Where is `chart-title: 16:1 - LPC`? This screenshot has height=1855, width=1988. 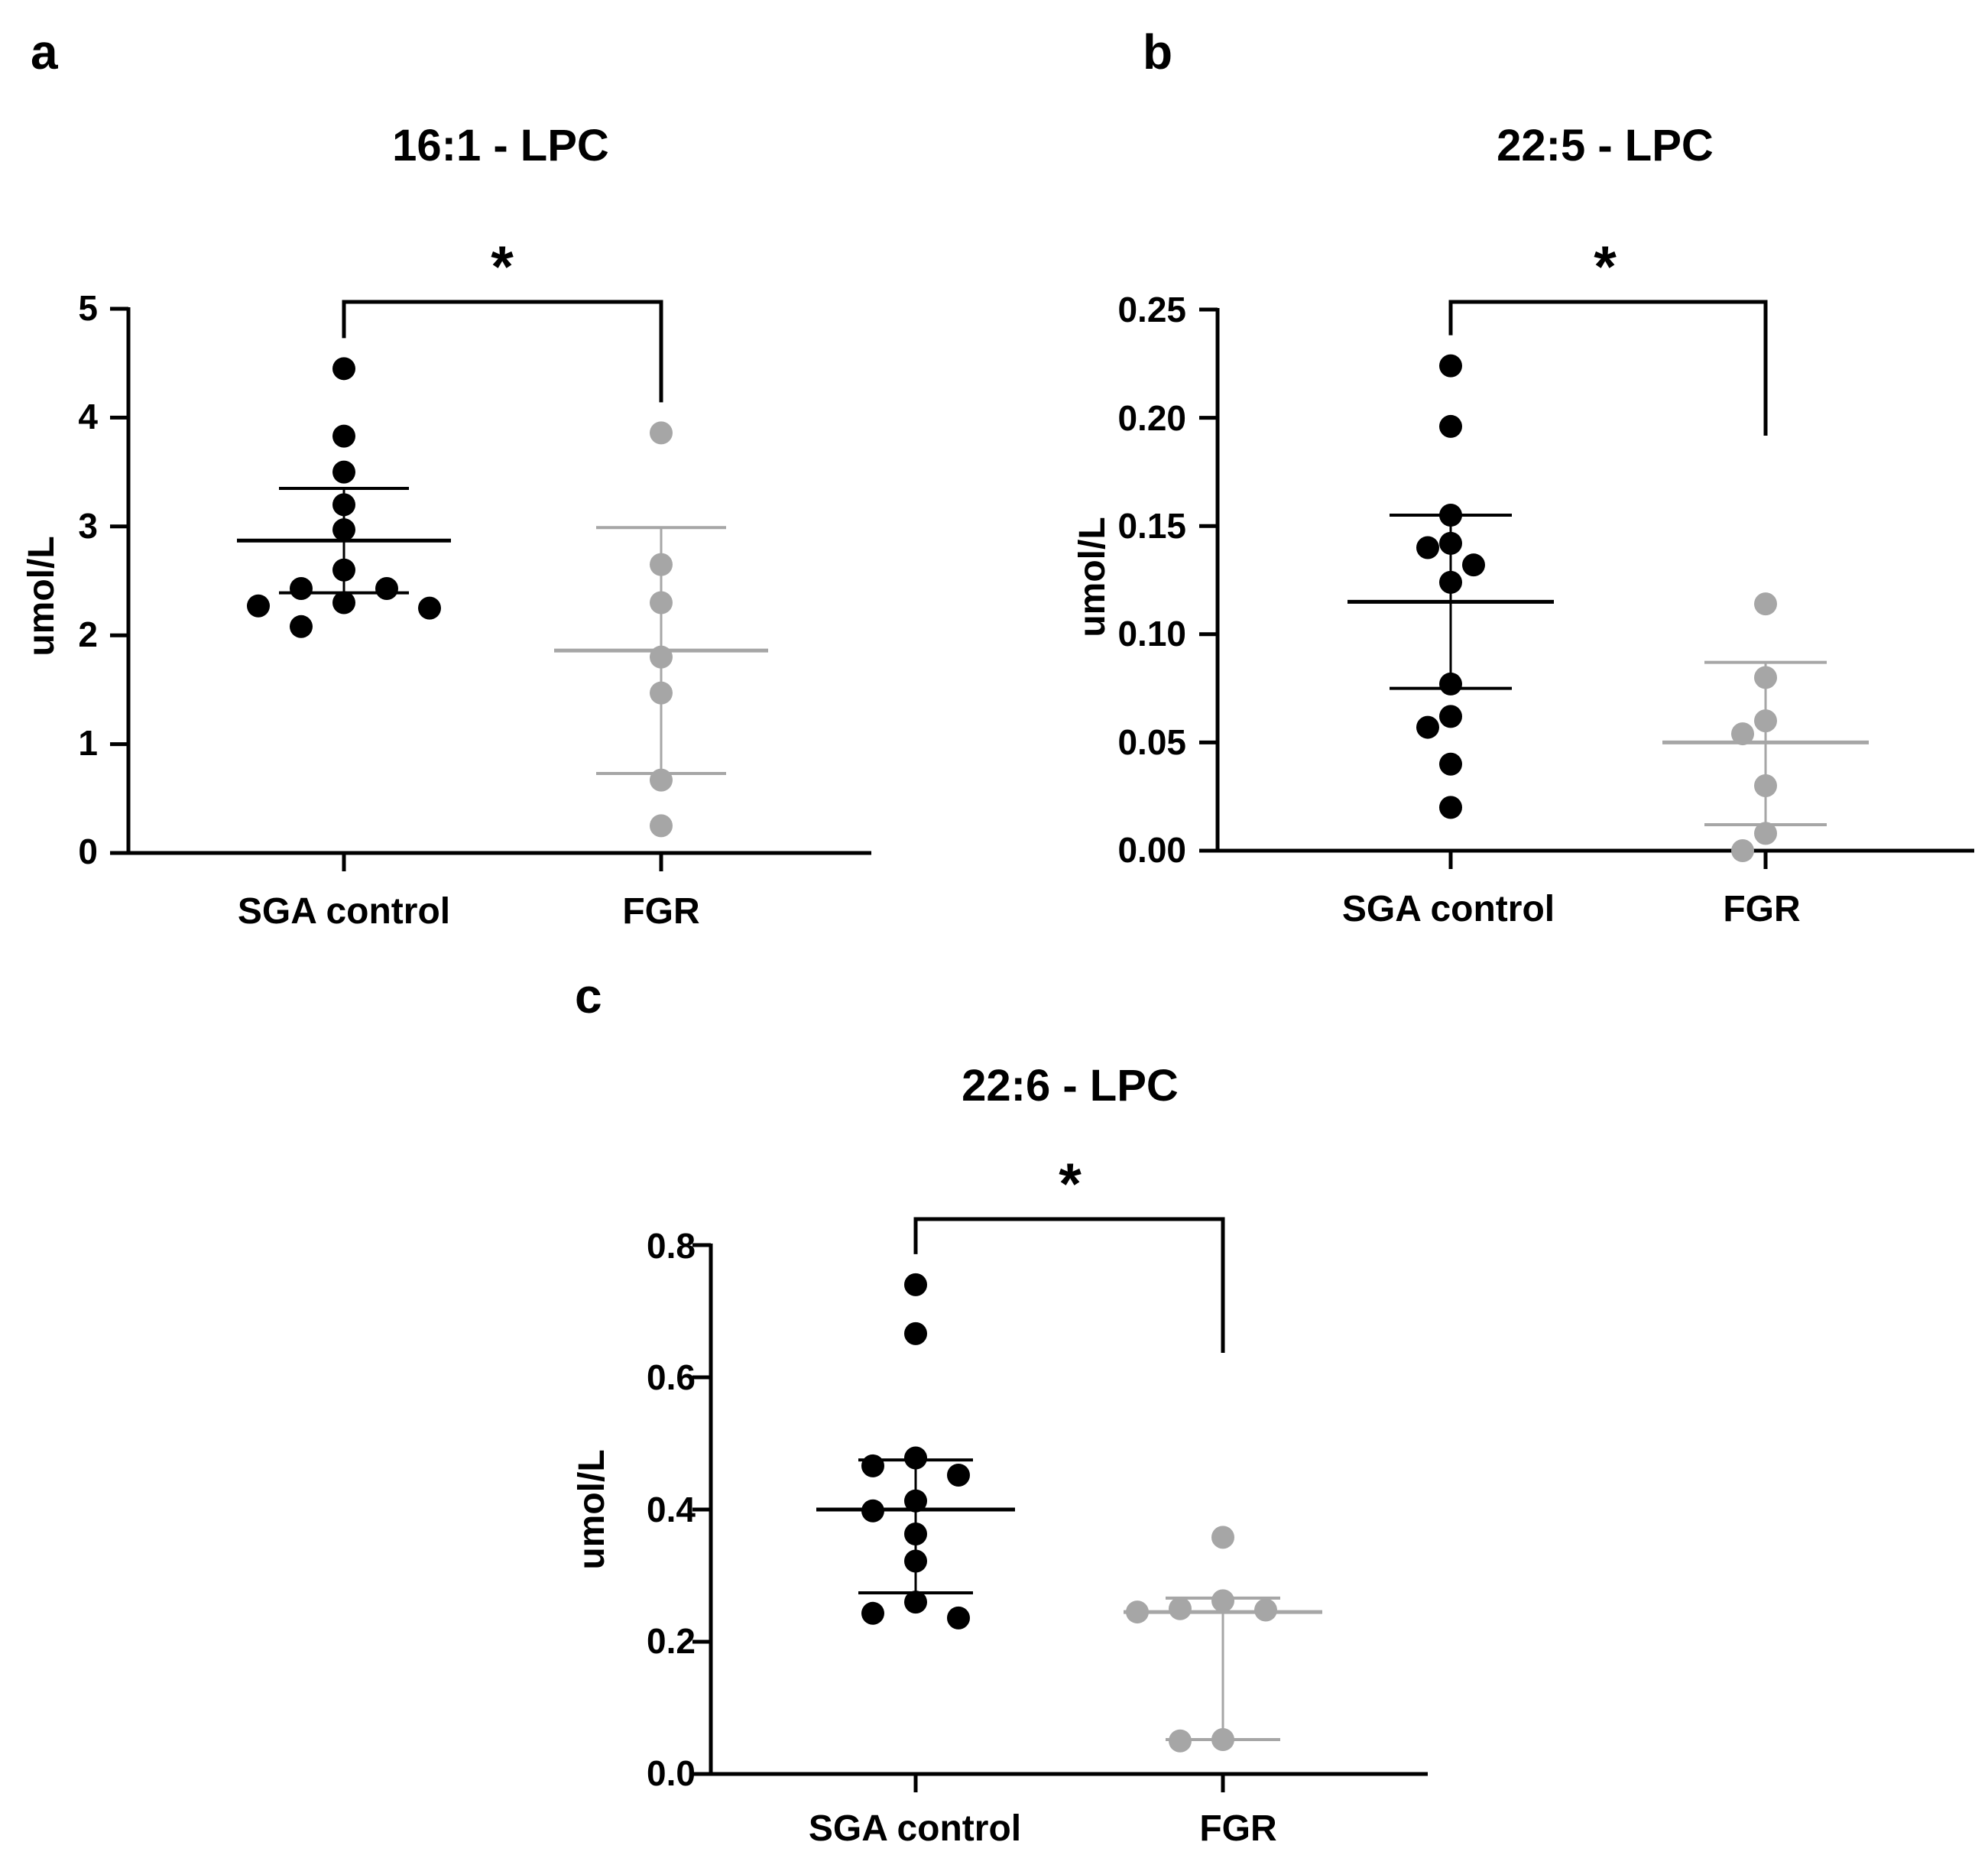 chart-title: 16:1 - LPC is located at coordinates (500, 145).